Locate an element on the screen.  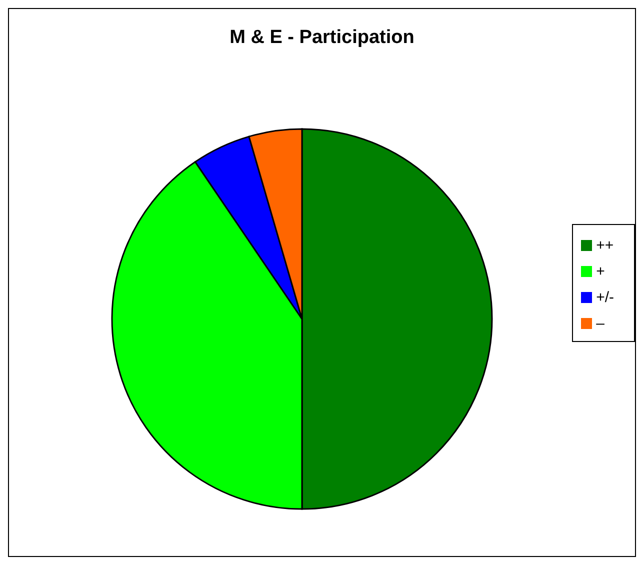
legend-label: +/- is located at coordinates (605, 297).